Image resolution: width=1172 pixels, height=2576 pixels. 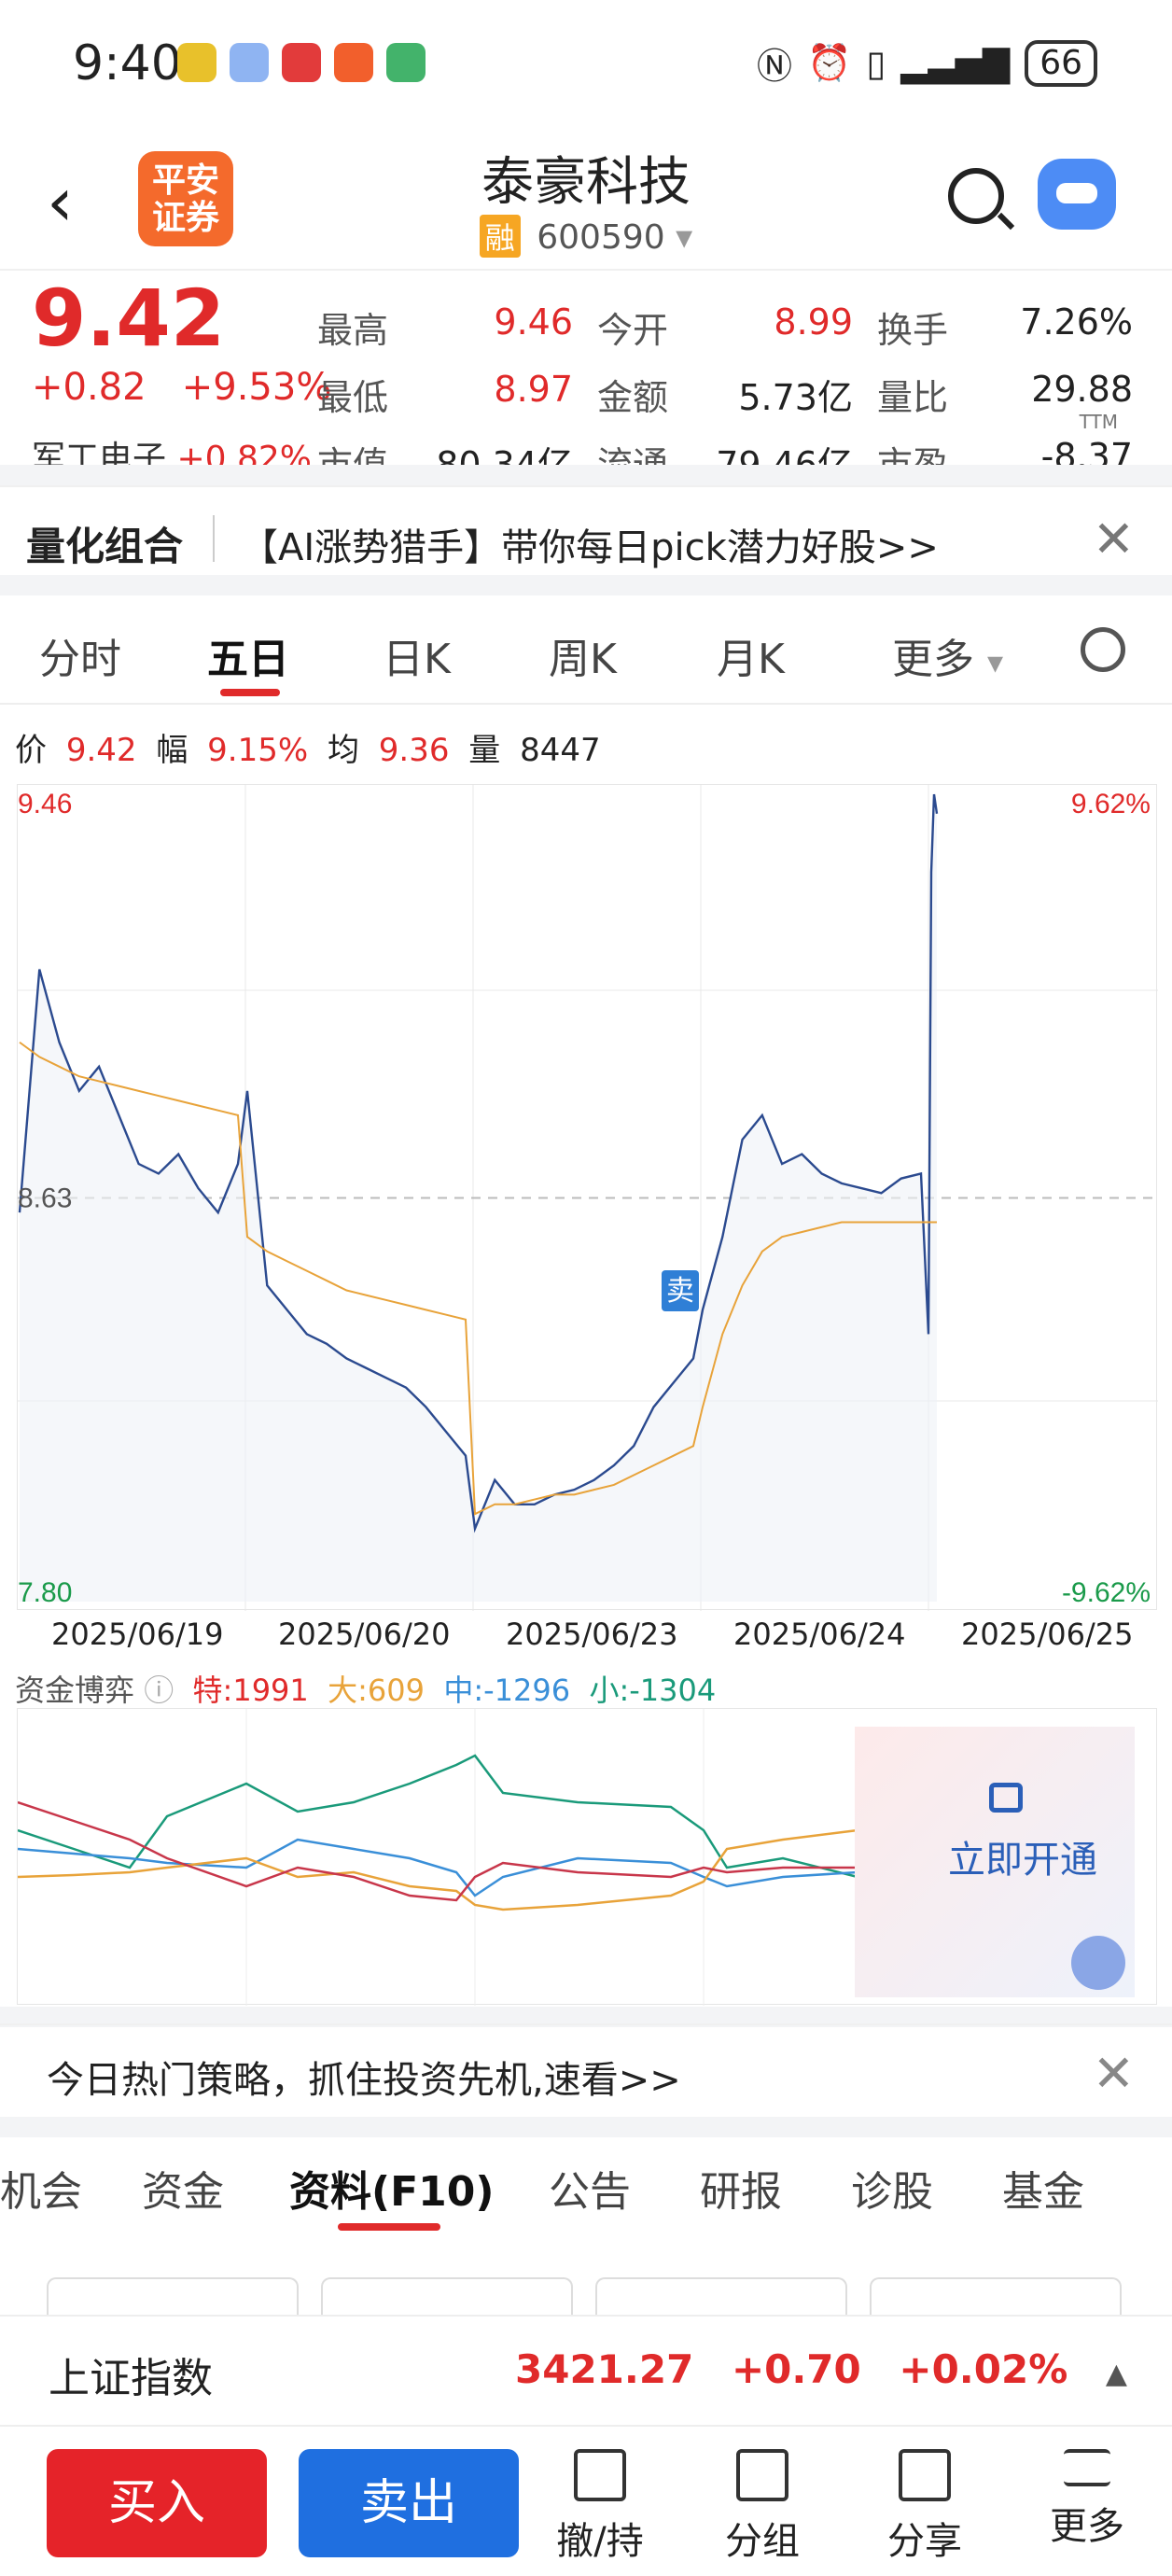 What do you see at coordinates (751, 659) in the screenshot?
I see `tab-yuek: 月K` at bounding box center [751, 659].